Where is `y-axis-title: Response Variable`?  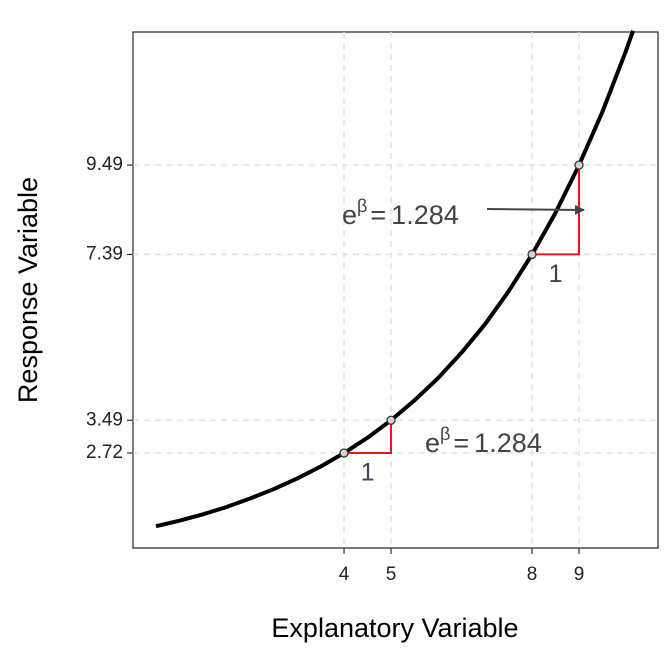 y-axis-title: Response Variable is located at coordinates (28, 290).